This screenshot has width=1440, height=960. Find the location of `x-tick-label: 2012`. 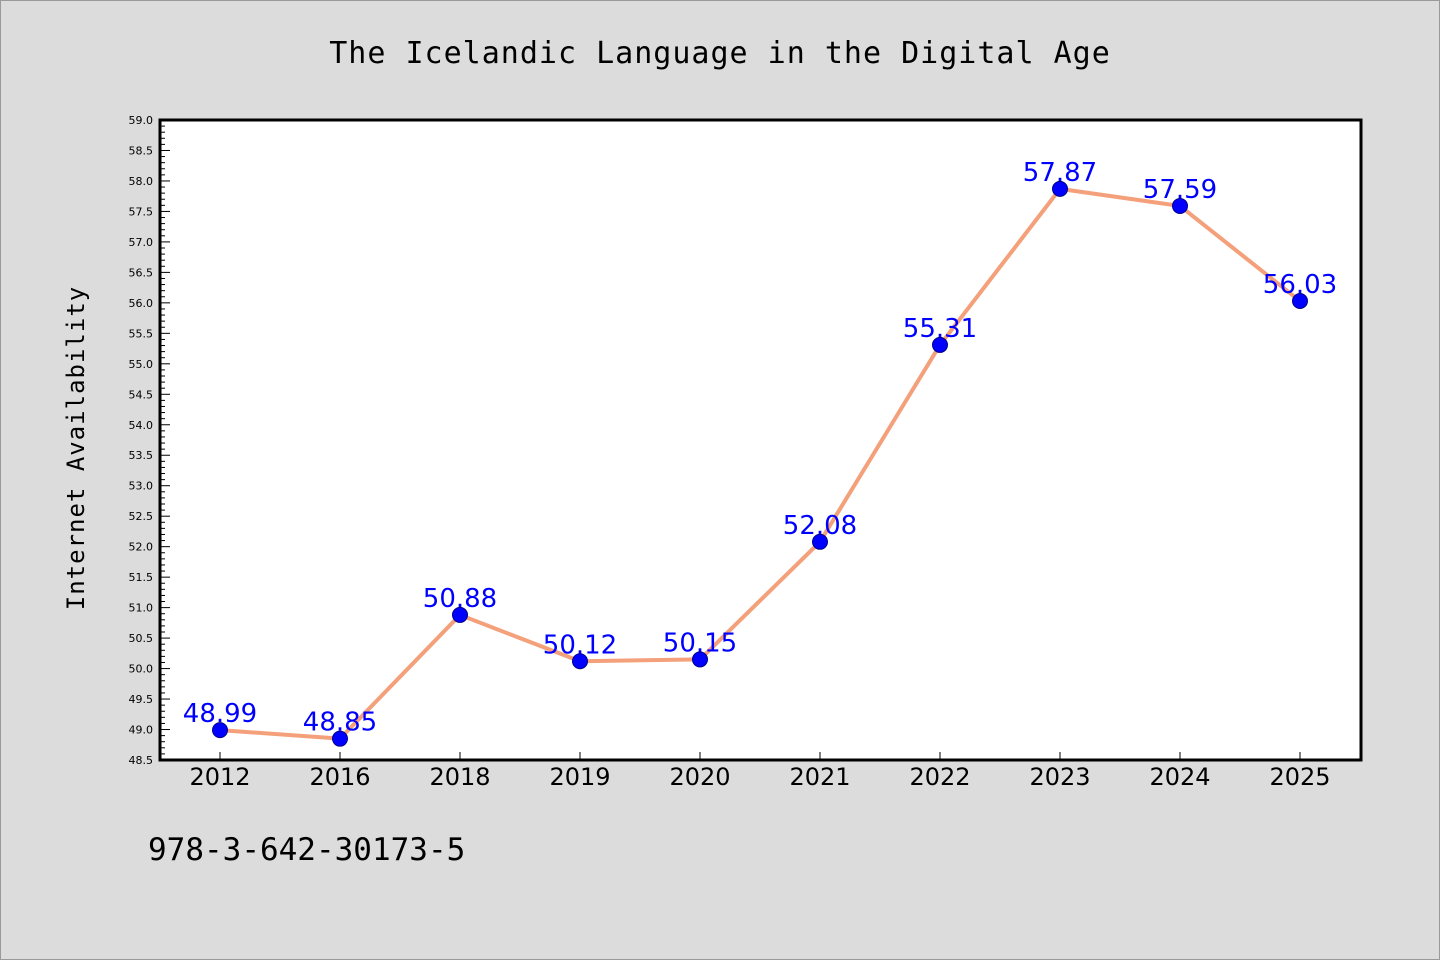

x-tick-label: 2012 is located at coordinates (219, 777).